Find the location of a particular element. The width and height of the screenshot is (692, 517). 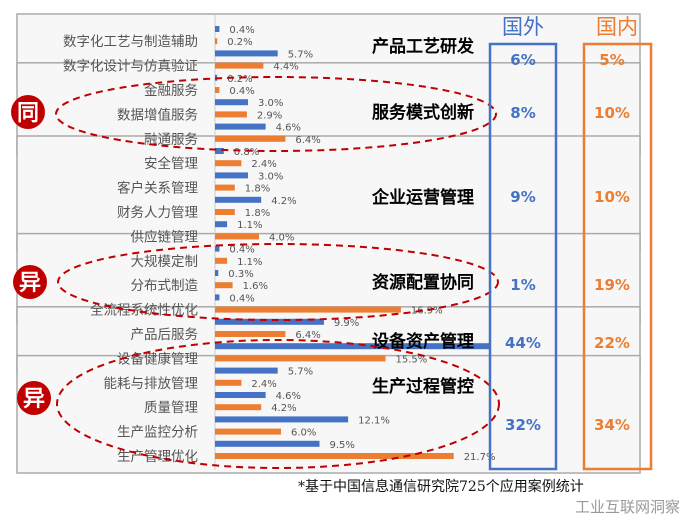

category-label: 财务人力管理 is located at coordinates (157, 213).